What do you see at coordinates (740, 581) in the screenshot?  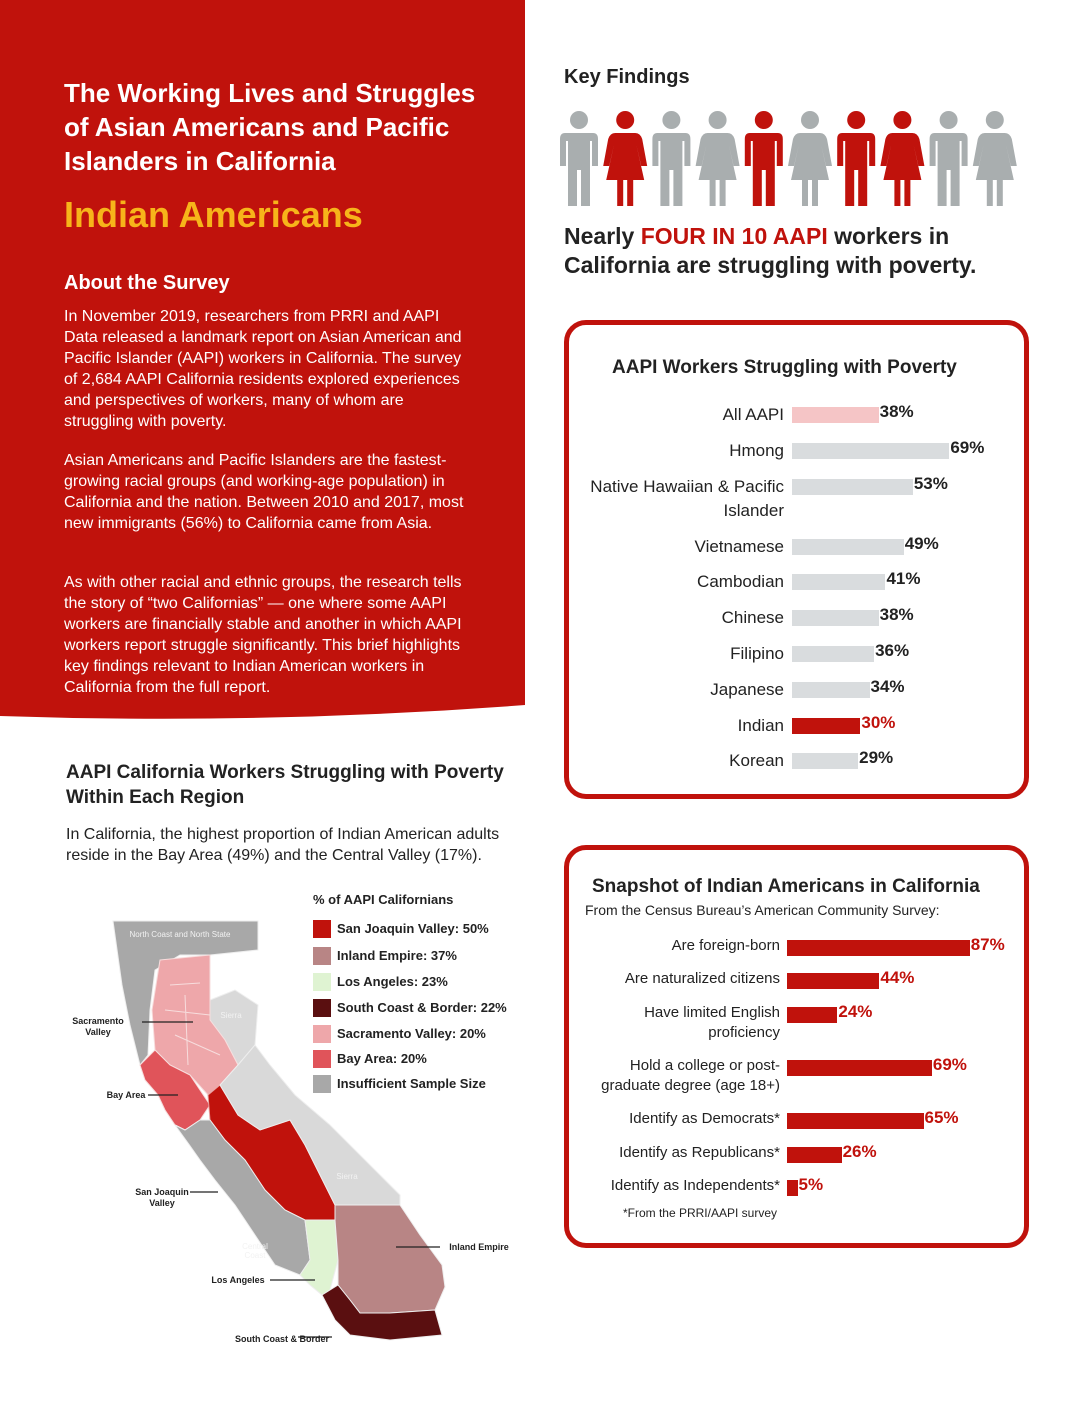 I see `bar-category-label: Cambodian` at bounding box center [740, 581].